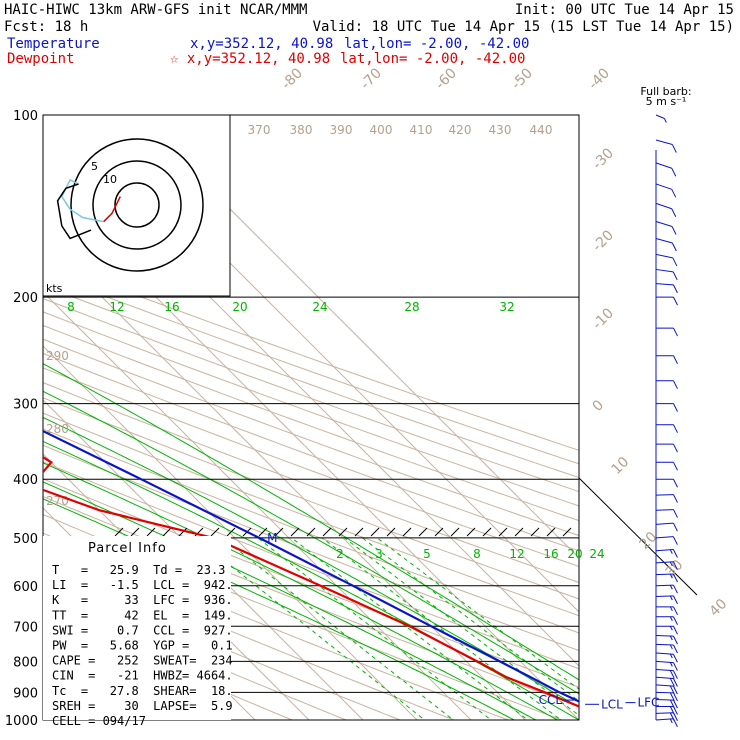  Describe the element at coordinates (500, 130) in the screenshot. I see `theta-label: 430` at that location.